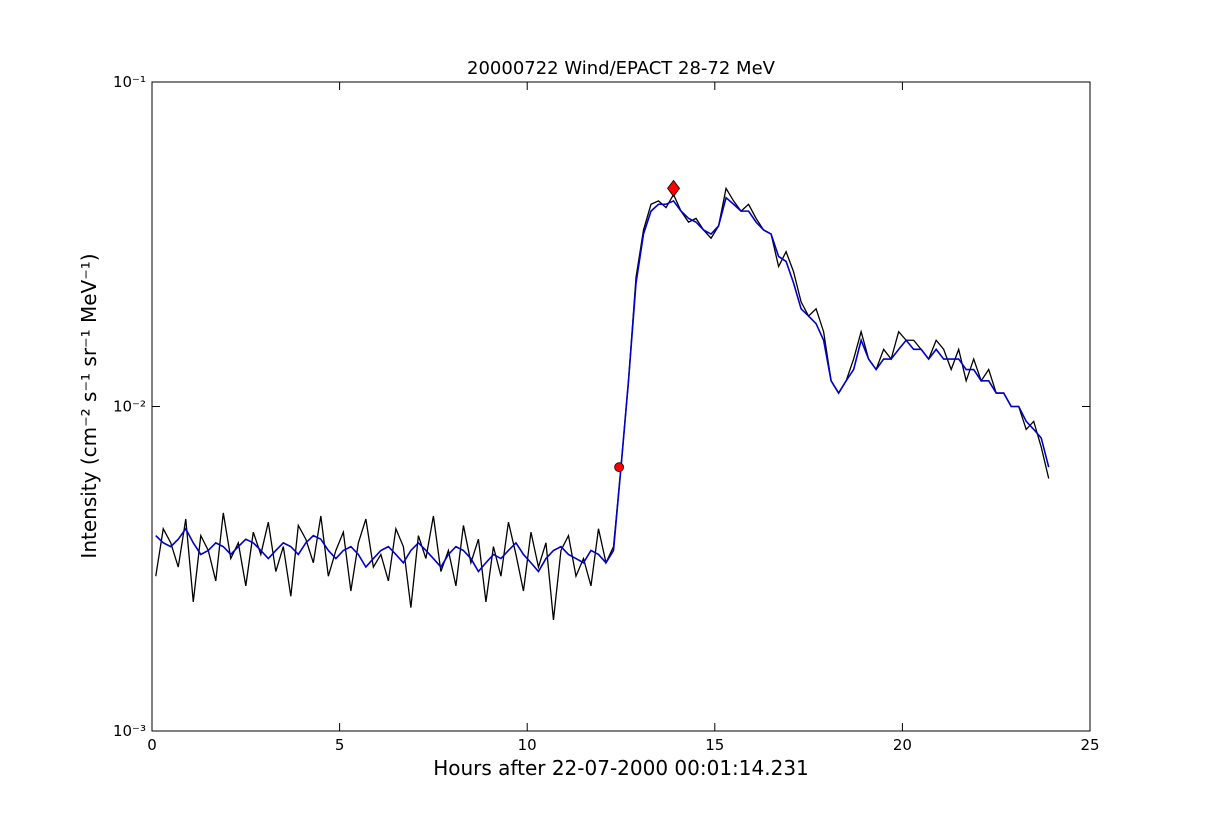 Image resolution: width=1212 pixels, height=816 pixels. I want to click on y-axis-label: Intensity (cm⁻² s⁻¹ sr⁻¹ MeV⁻¹), so click(89, 405).